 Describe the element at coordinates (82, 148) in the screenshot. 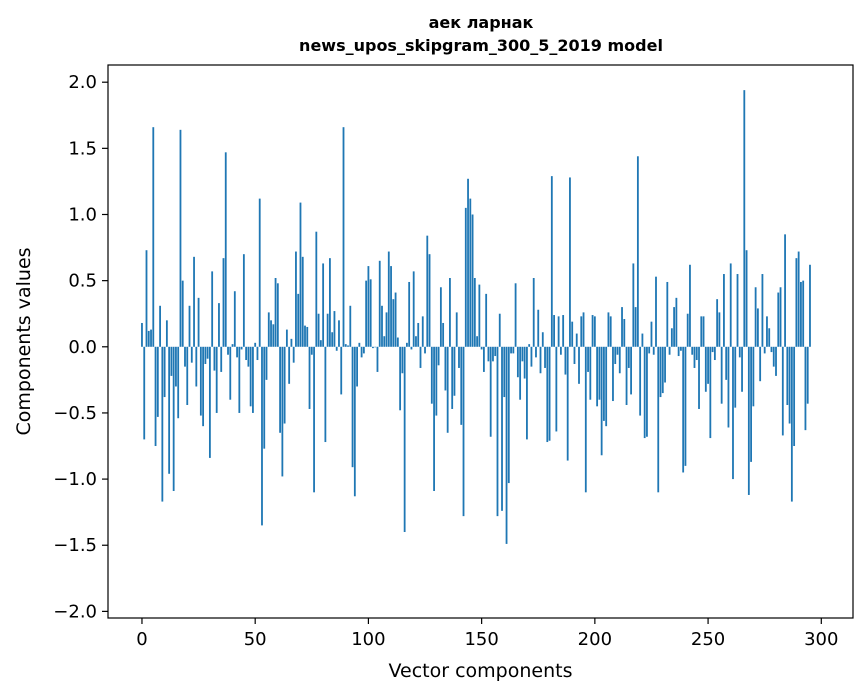

I see `y-tick-label: 1.5` at that location.